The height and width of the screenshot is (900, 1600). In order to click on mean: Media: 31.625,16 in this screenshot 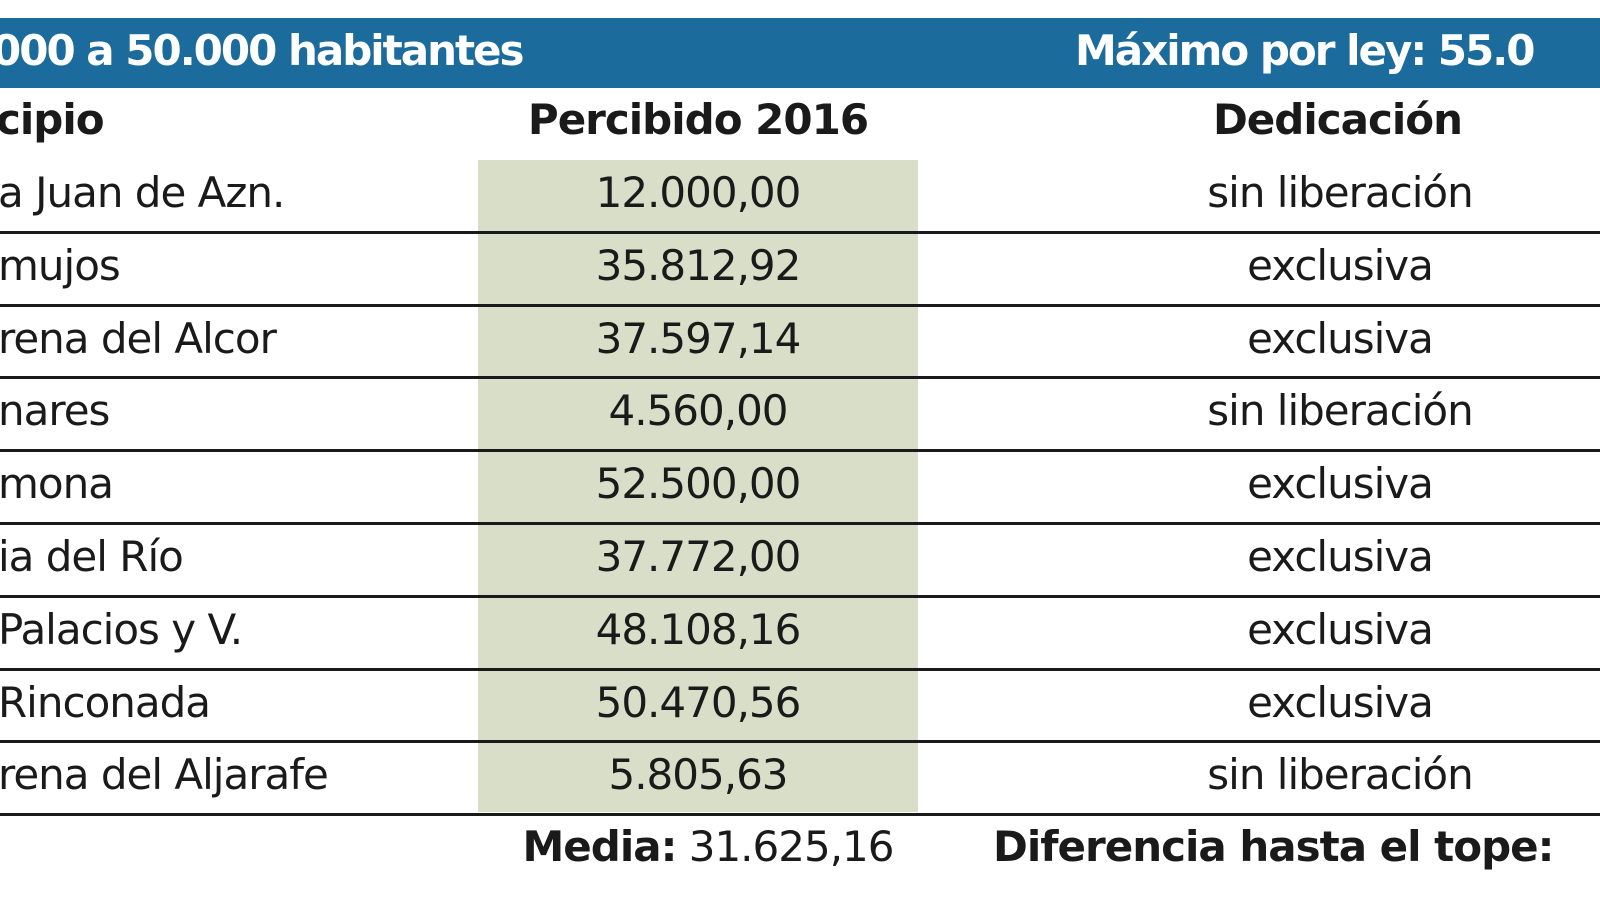, I will do `click(708, 846)`.